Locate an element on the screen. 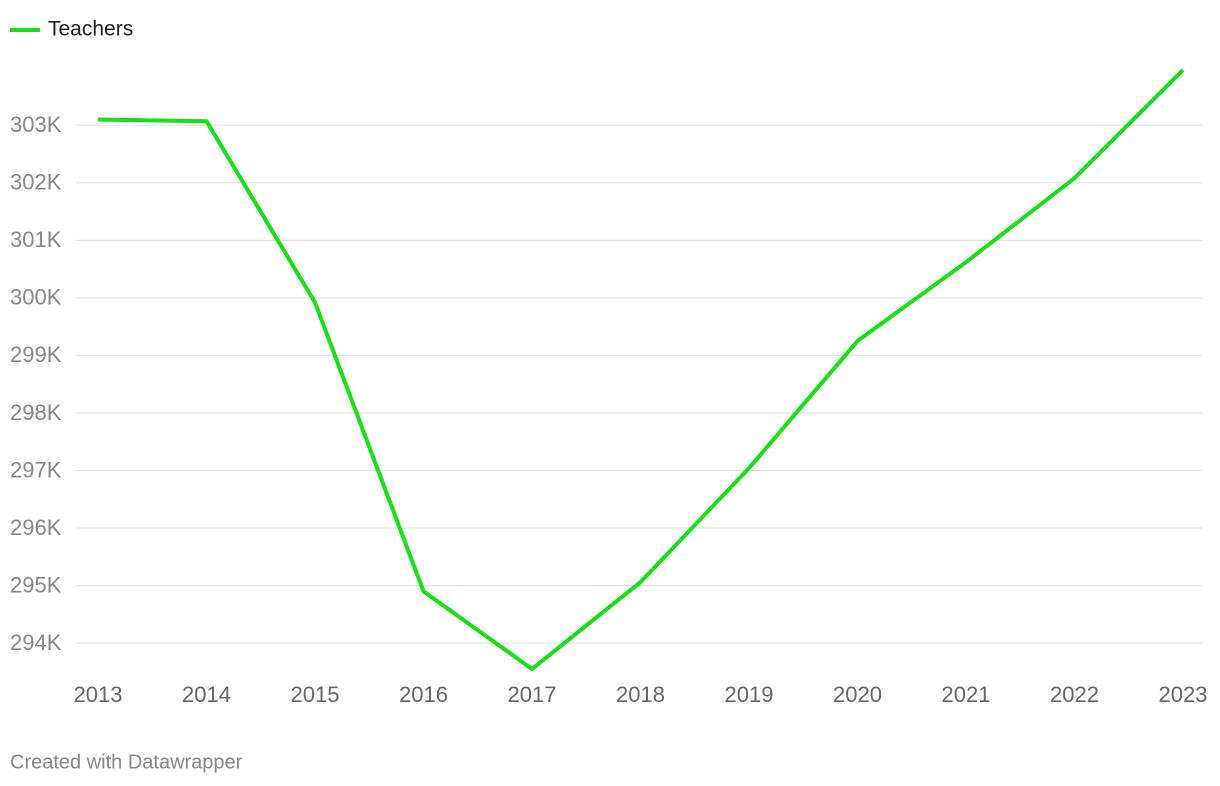  y-tick-label: 297K is located at coordinates (36, 469).